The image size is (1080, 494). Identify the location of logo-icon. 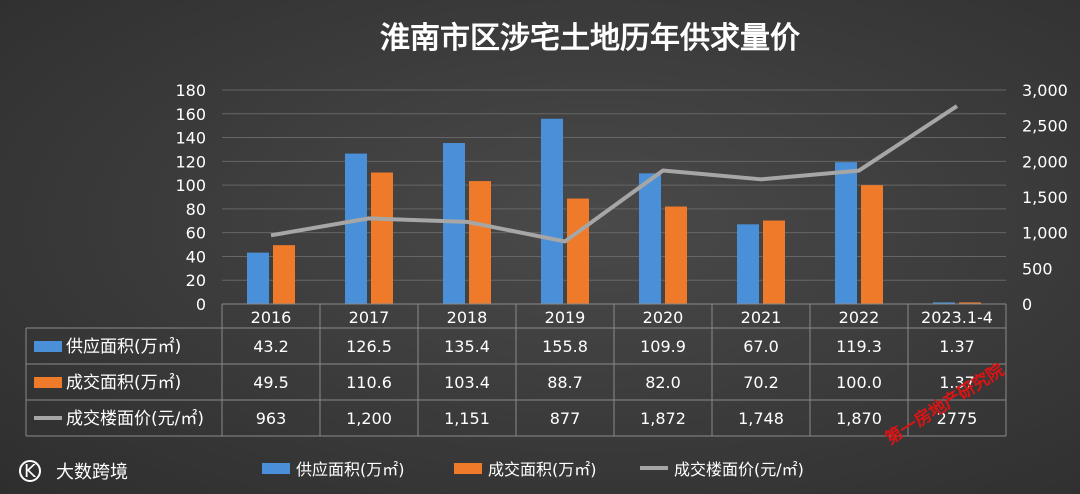
(30, 471).